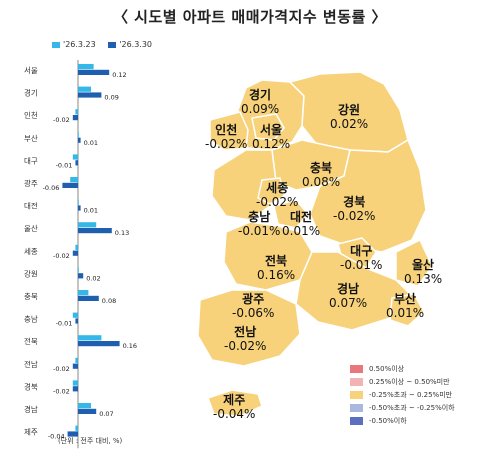  I want to click on region-incheon, so click(229, 131).